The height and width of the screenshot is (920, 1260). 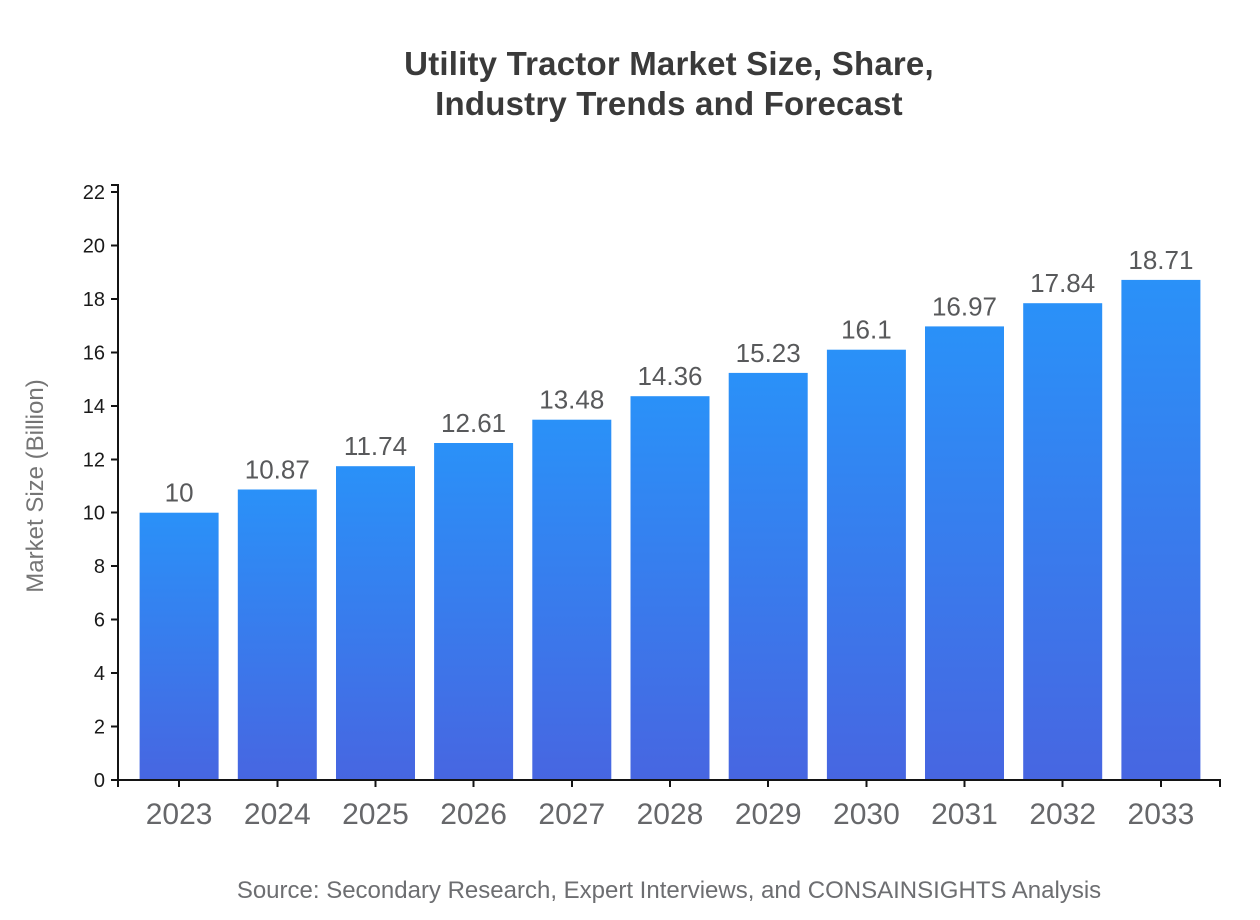 I want to click on bar-2029, so click(x=768, y=576).